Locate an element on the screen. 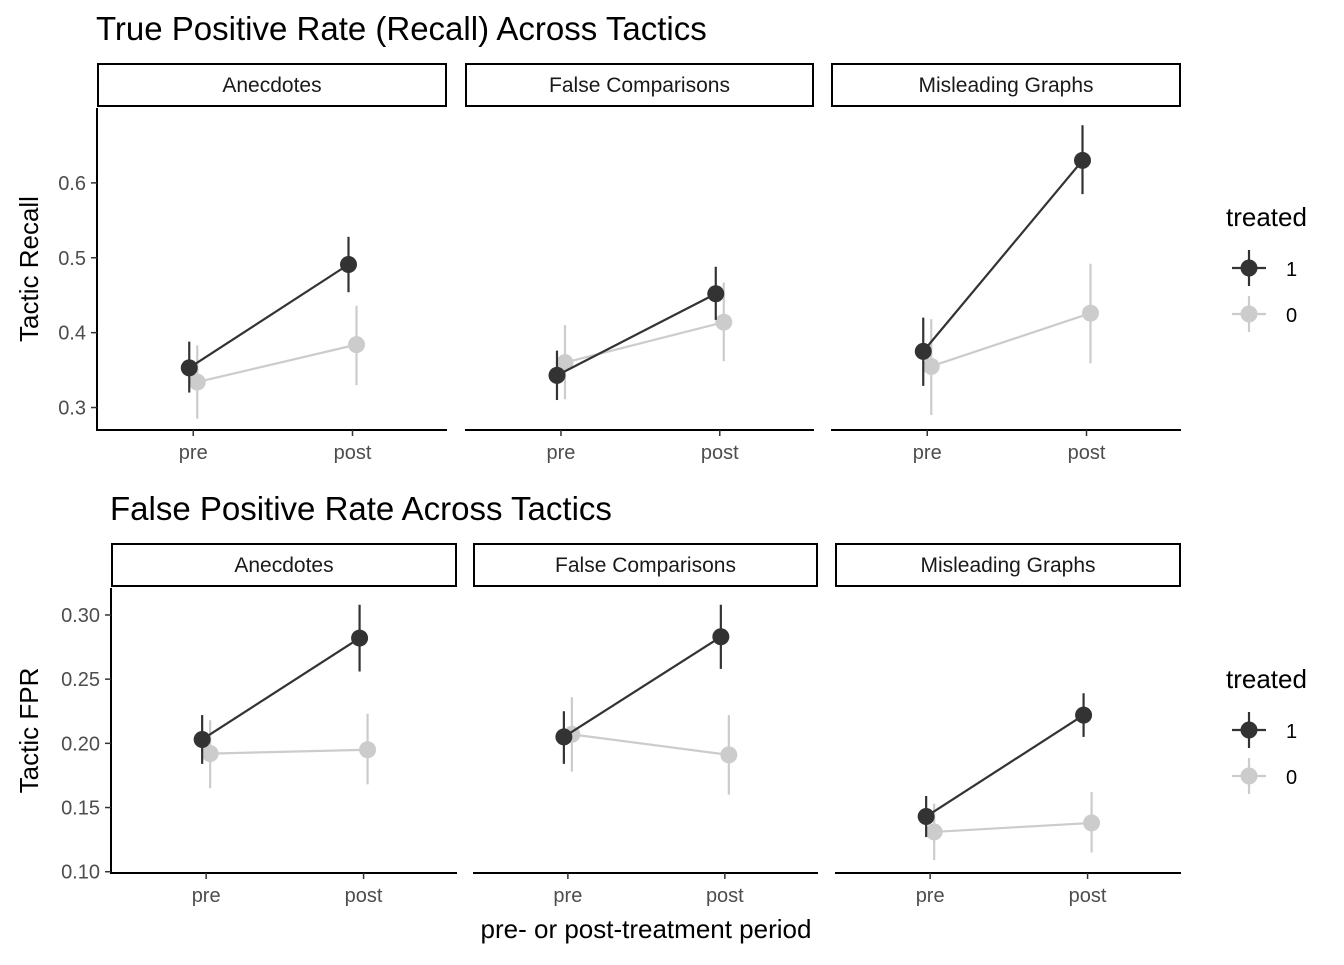 The height and width of the screenshot is (965, 1344). y-axis-label: Tactic Recall is located at coordinates (29, 269).